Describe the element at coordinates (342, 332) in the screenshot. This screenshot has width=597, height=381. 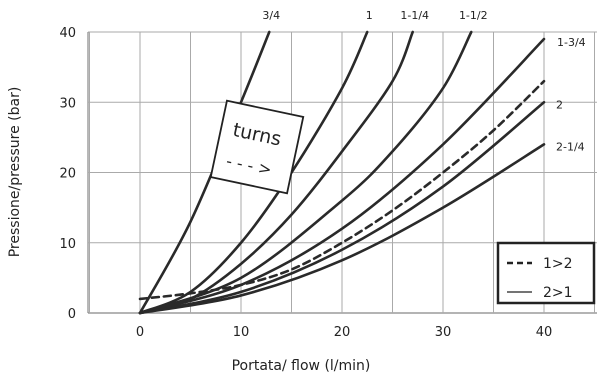
I see `x-tick-label: 20` at that location.